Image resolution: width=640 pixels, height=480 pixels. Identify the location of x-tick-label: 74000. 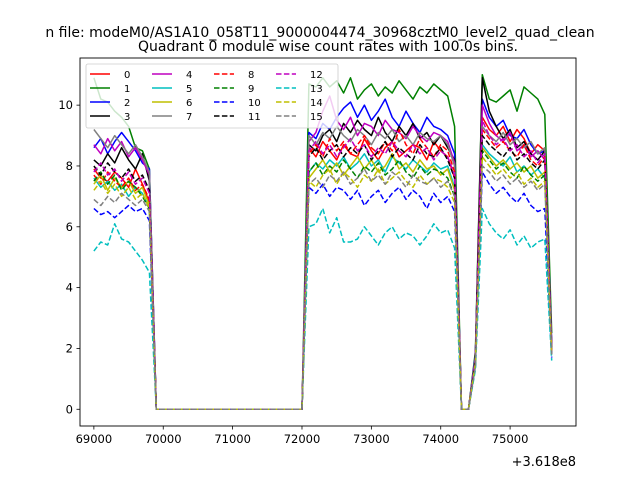
(440, 439).